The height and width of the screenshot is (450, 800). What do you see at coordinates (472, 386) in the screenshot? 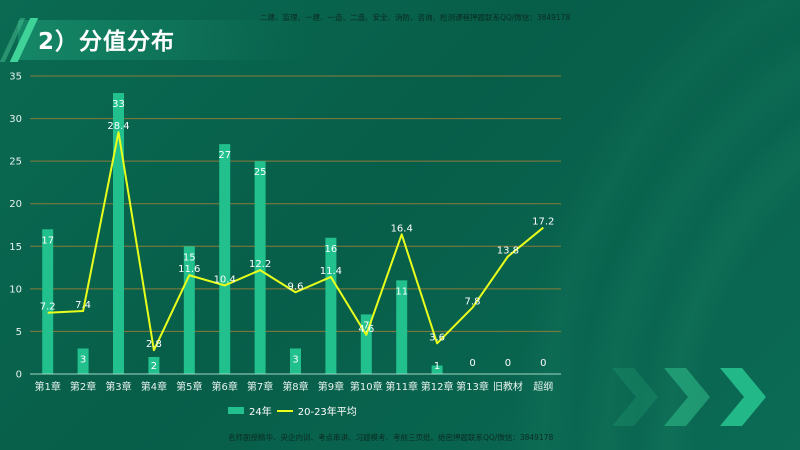
I see `x-tick-label: 第13章` at bounding box center [472, 386].